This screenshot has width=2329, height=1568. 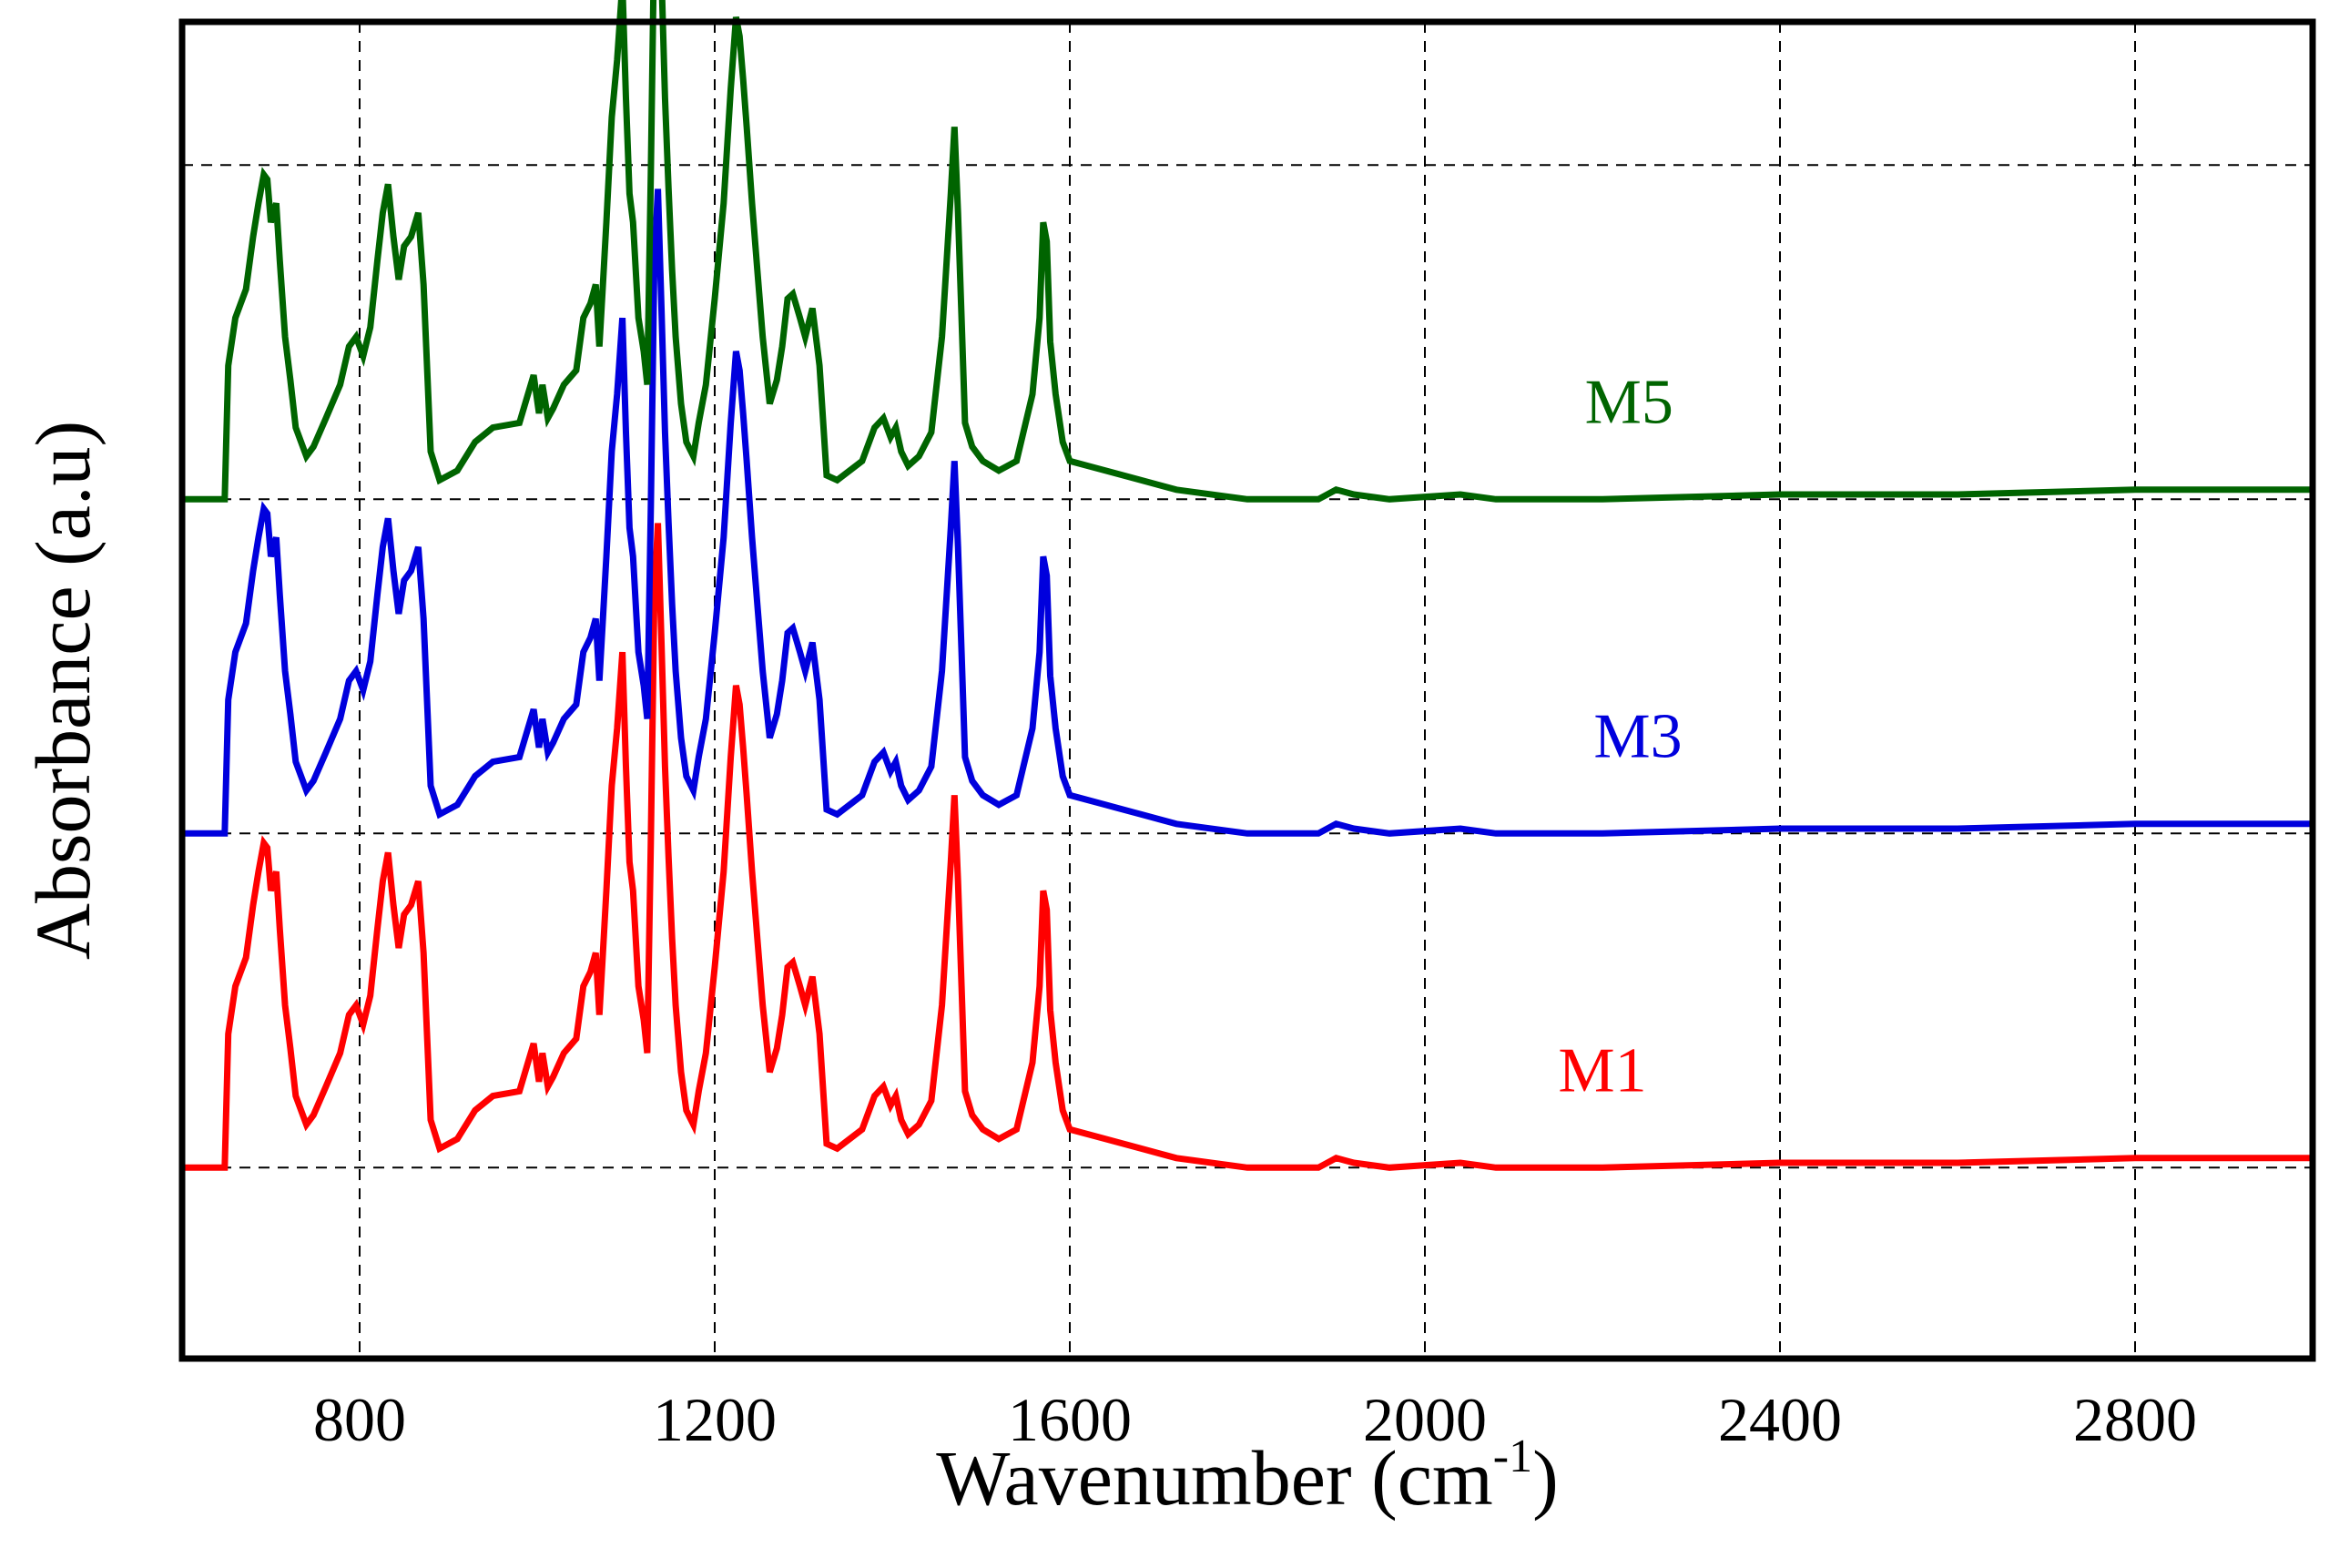 What do you see at coordinates (63, 690) in the screenshot?
I see `y-axis-title: Absorbance (a.u)` at bounding box center [63, 690].